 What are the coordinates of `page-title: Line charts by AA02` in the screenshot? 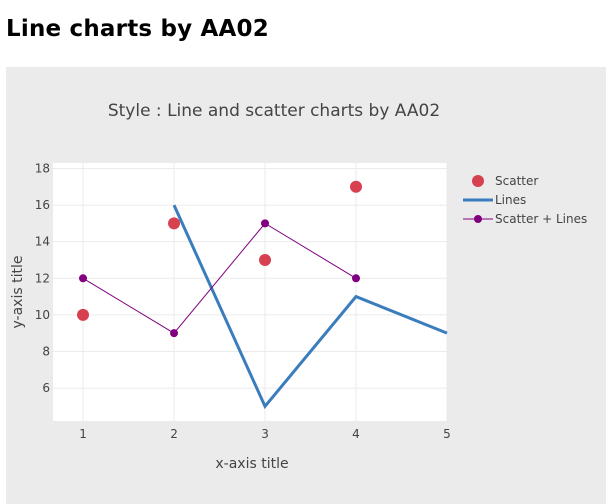 It's located at (137, 29).